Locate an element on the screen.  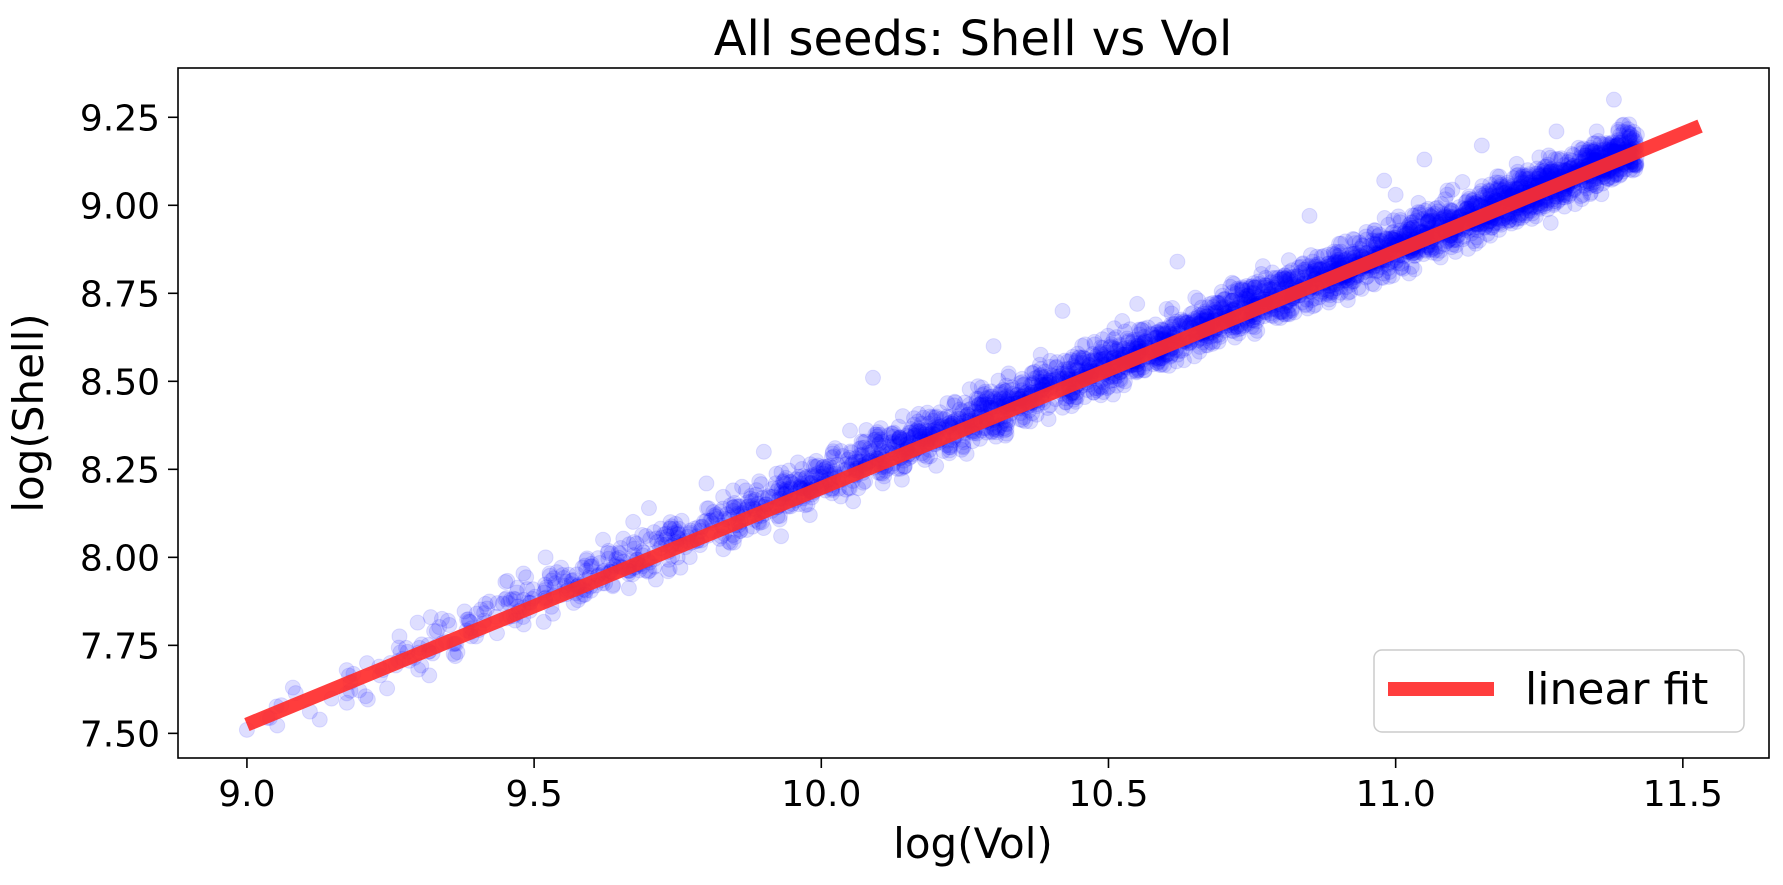
x-axis: 9.0 9.5 10.0 10.5 11.0 11.5 is located at coordinates (970, 786).